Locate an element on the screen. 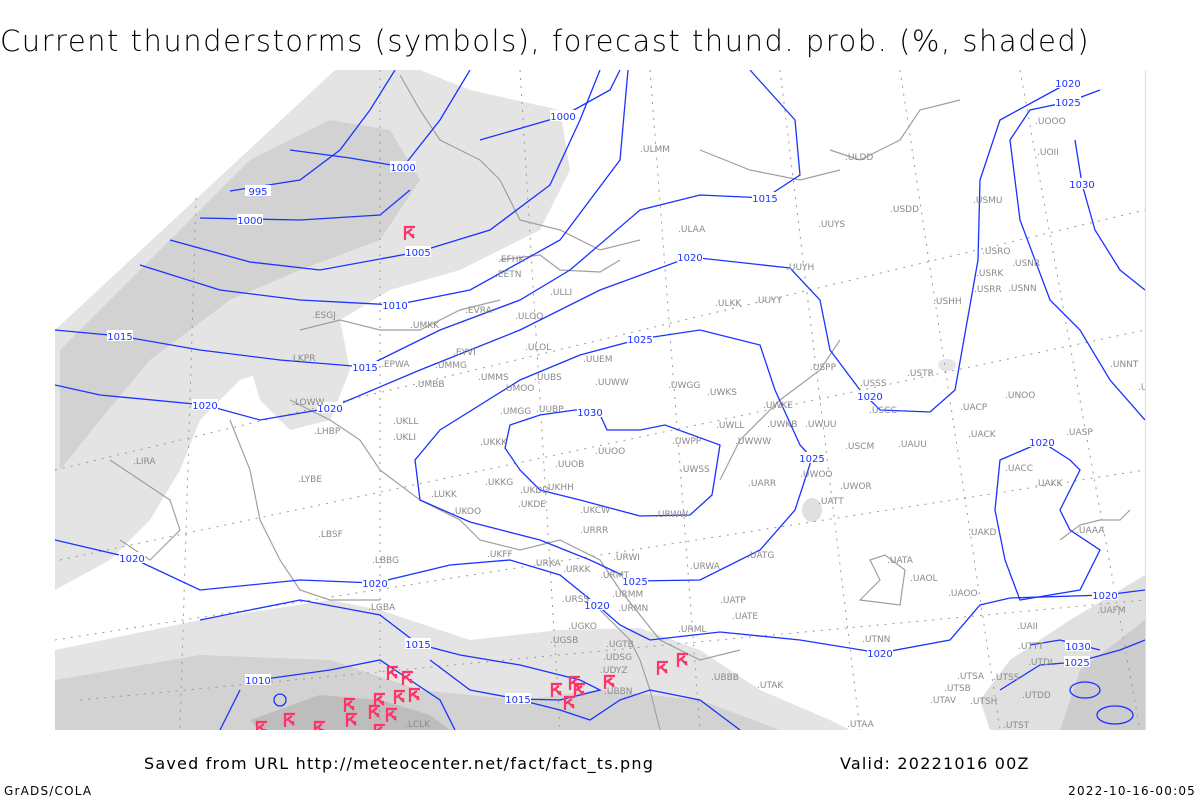  isobar-label: 995 is located at coordinates (257, 192).